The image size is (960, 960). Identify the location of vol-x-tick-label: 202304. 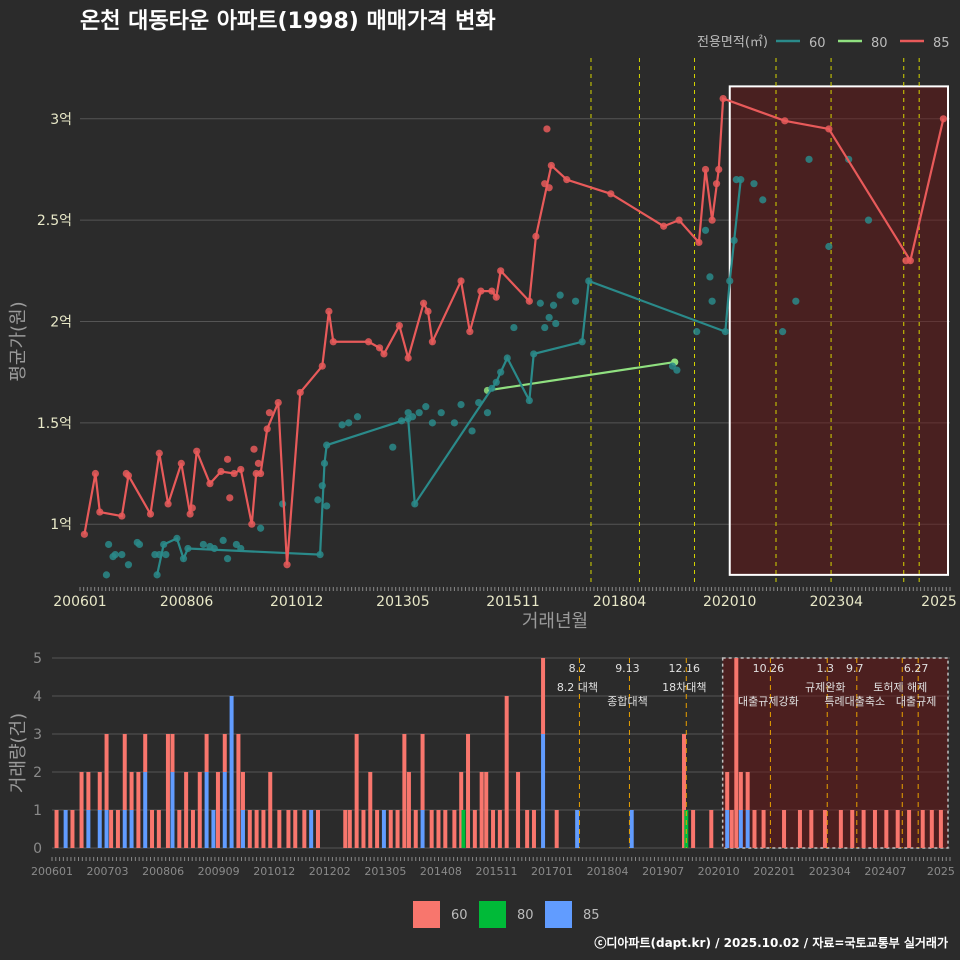
(830, 871).